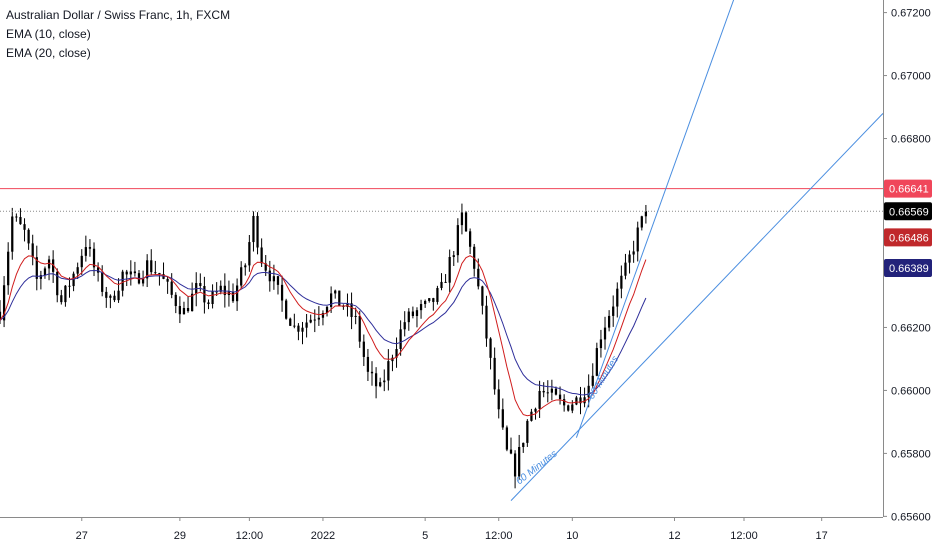 Image resolution: width=932 pixels, height=550 pixels. What do you see at coordinates (908, 188) in the screenshot?
I see `price-tag: 0.66641` at bounding box center [908, 188].